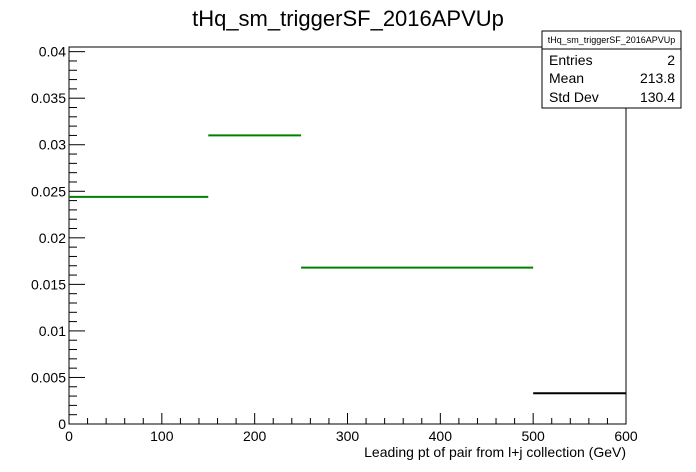 This screenshot has width=696, height=472. Describe the element at coordinates (571, 60) in the screenshot. I see `stats-entries-label: Entries` at that location.